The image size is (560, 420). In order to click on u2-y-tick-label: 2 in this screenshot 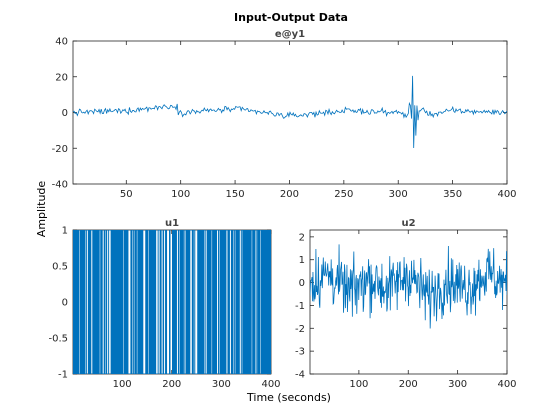, I will do `click(302, 237)`.